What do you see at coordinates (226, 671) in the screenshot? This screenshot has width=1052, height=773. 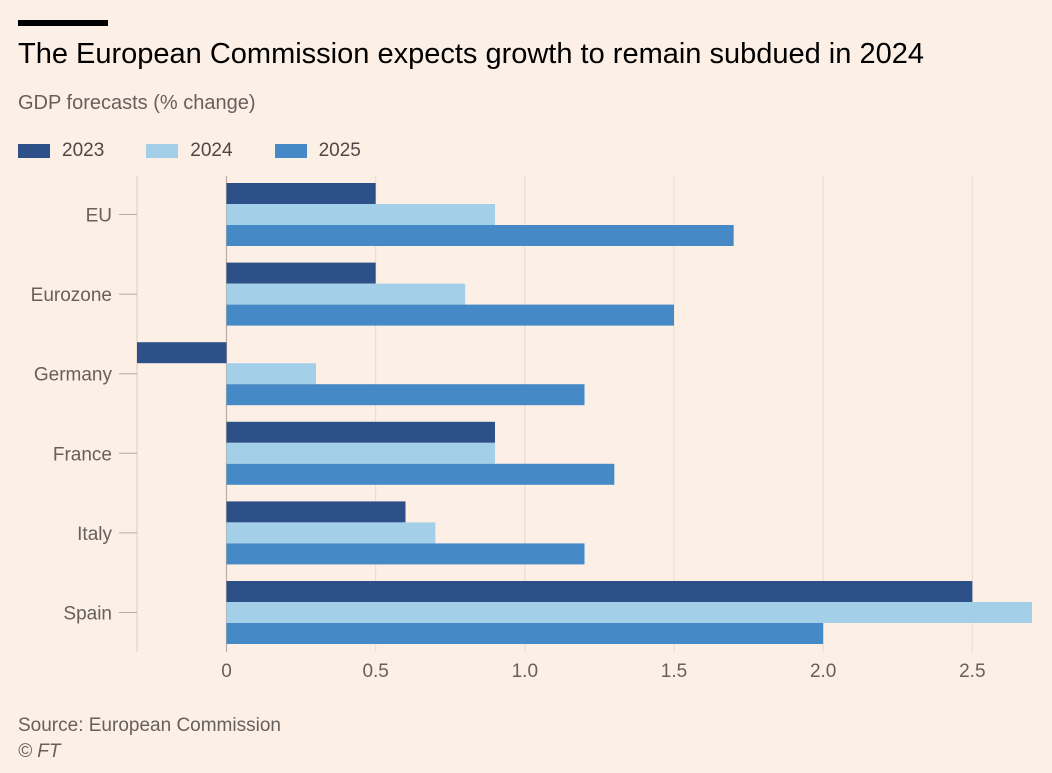 I see `x-tick-label: 0` at bounding box center [226, 671].